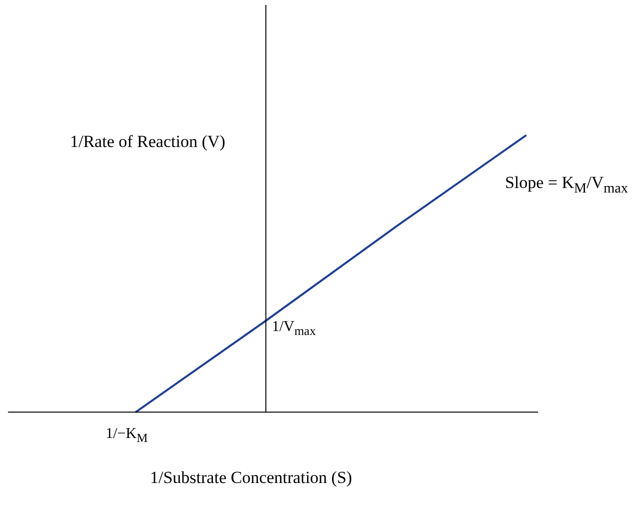 The height and width of the screenshot is (507, 632). Describe the element at coordinates (251, 478) in the screenshot. I see `x-axis-title: 1/Substrate Concentration (S)` at that location.